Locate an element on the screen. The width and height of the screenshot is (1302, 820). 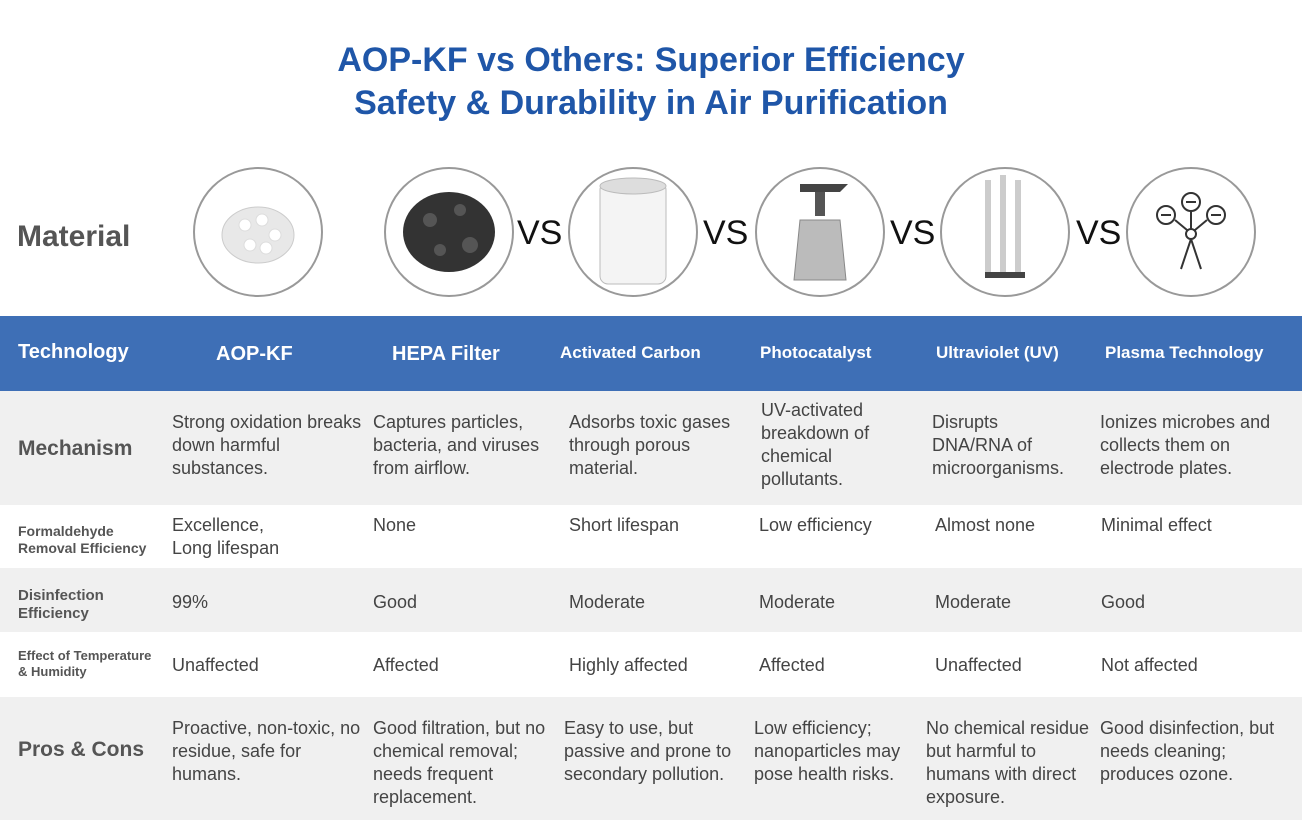
header-cell: Technology is located at coordinates (73, 352).